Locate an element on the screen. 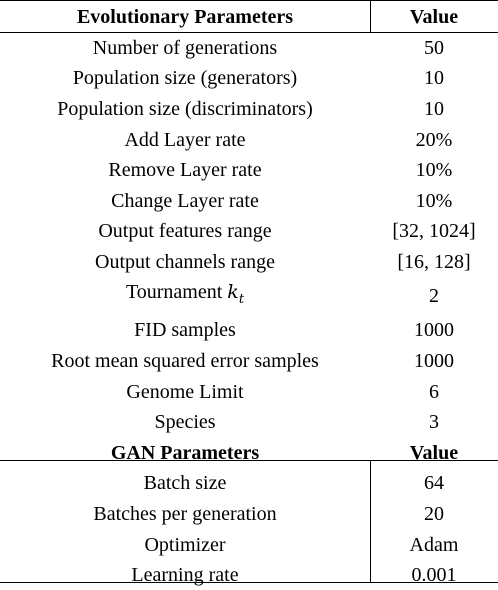 Image resolution: width=498 pixels, height=590 pixels. table-row: FID samples 1000 is located at coordinates (249, 330).